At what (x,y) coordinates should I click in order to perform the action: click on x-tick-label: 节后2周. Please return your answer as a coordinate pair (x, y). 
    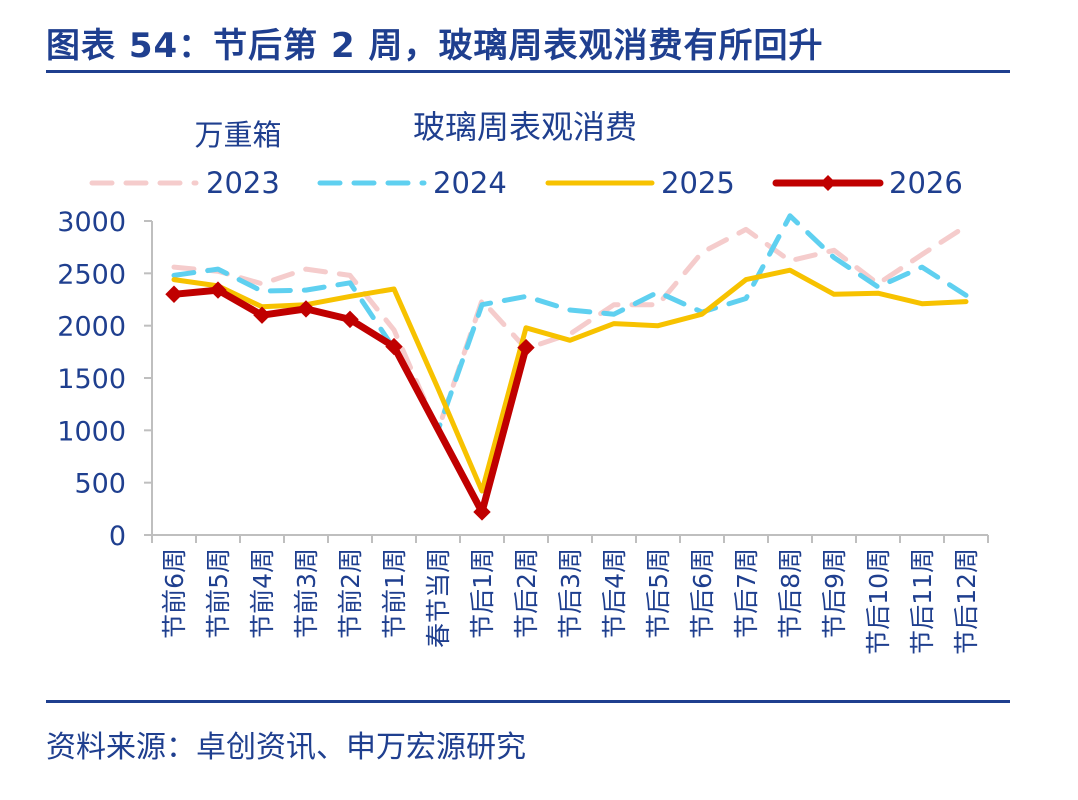
    Looking at the image, I should click on (526, 593).